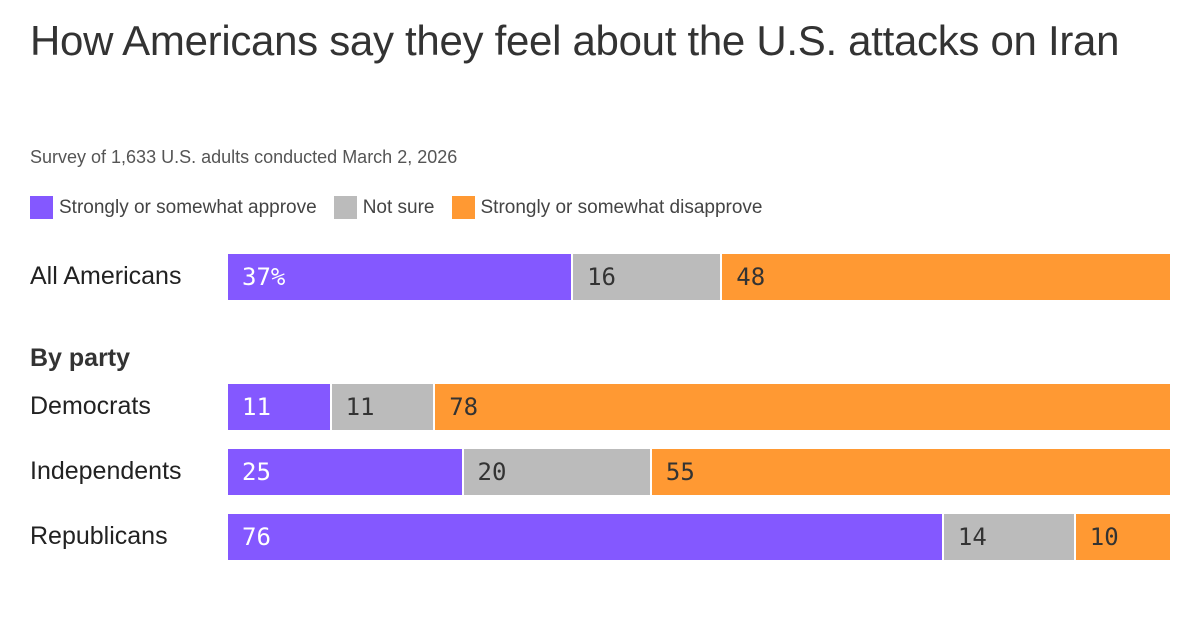  I want to click on bar-segment: 37%, so click(401, 277).